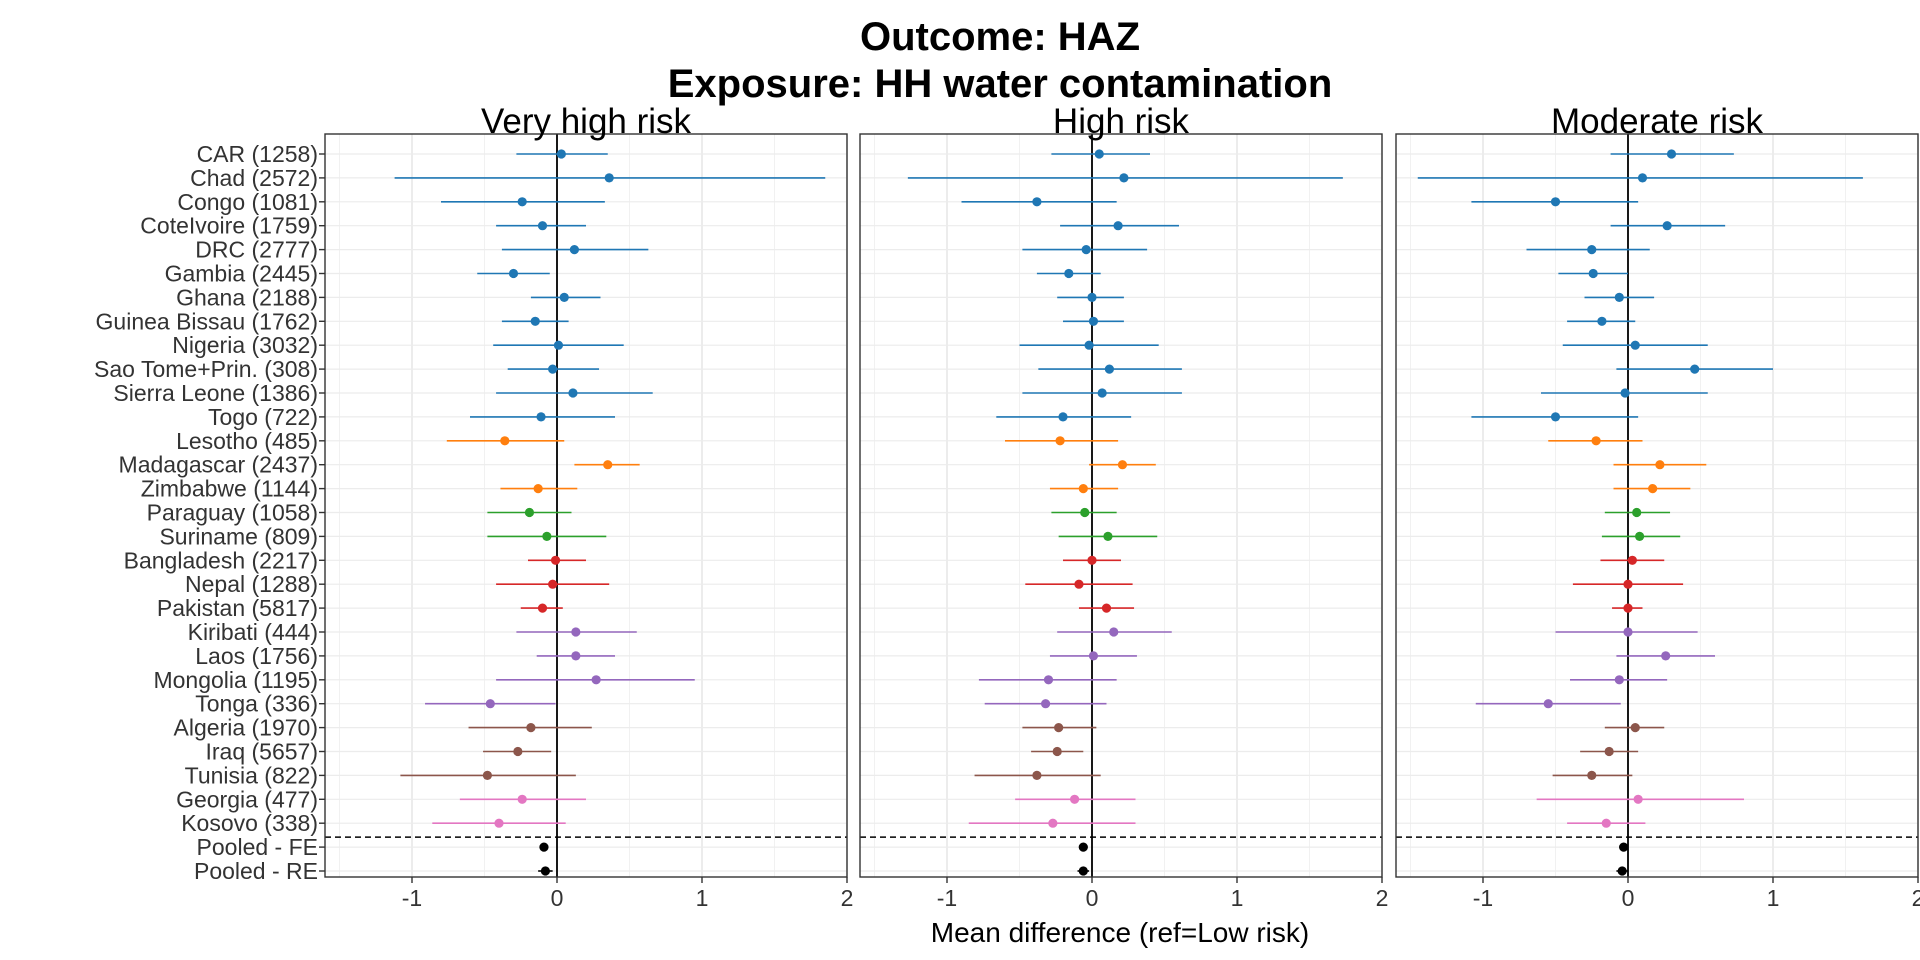 This screenshot has width=1920, height=960. What do you see at coordinates (1622, 871) in the screenshot?
I see `point-estimate-pooled-re` at bounding box center [1622, 871].